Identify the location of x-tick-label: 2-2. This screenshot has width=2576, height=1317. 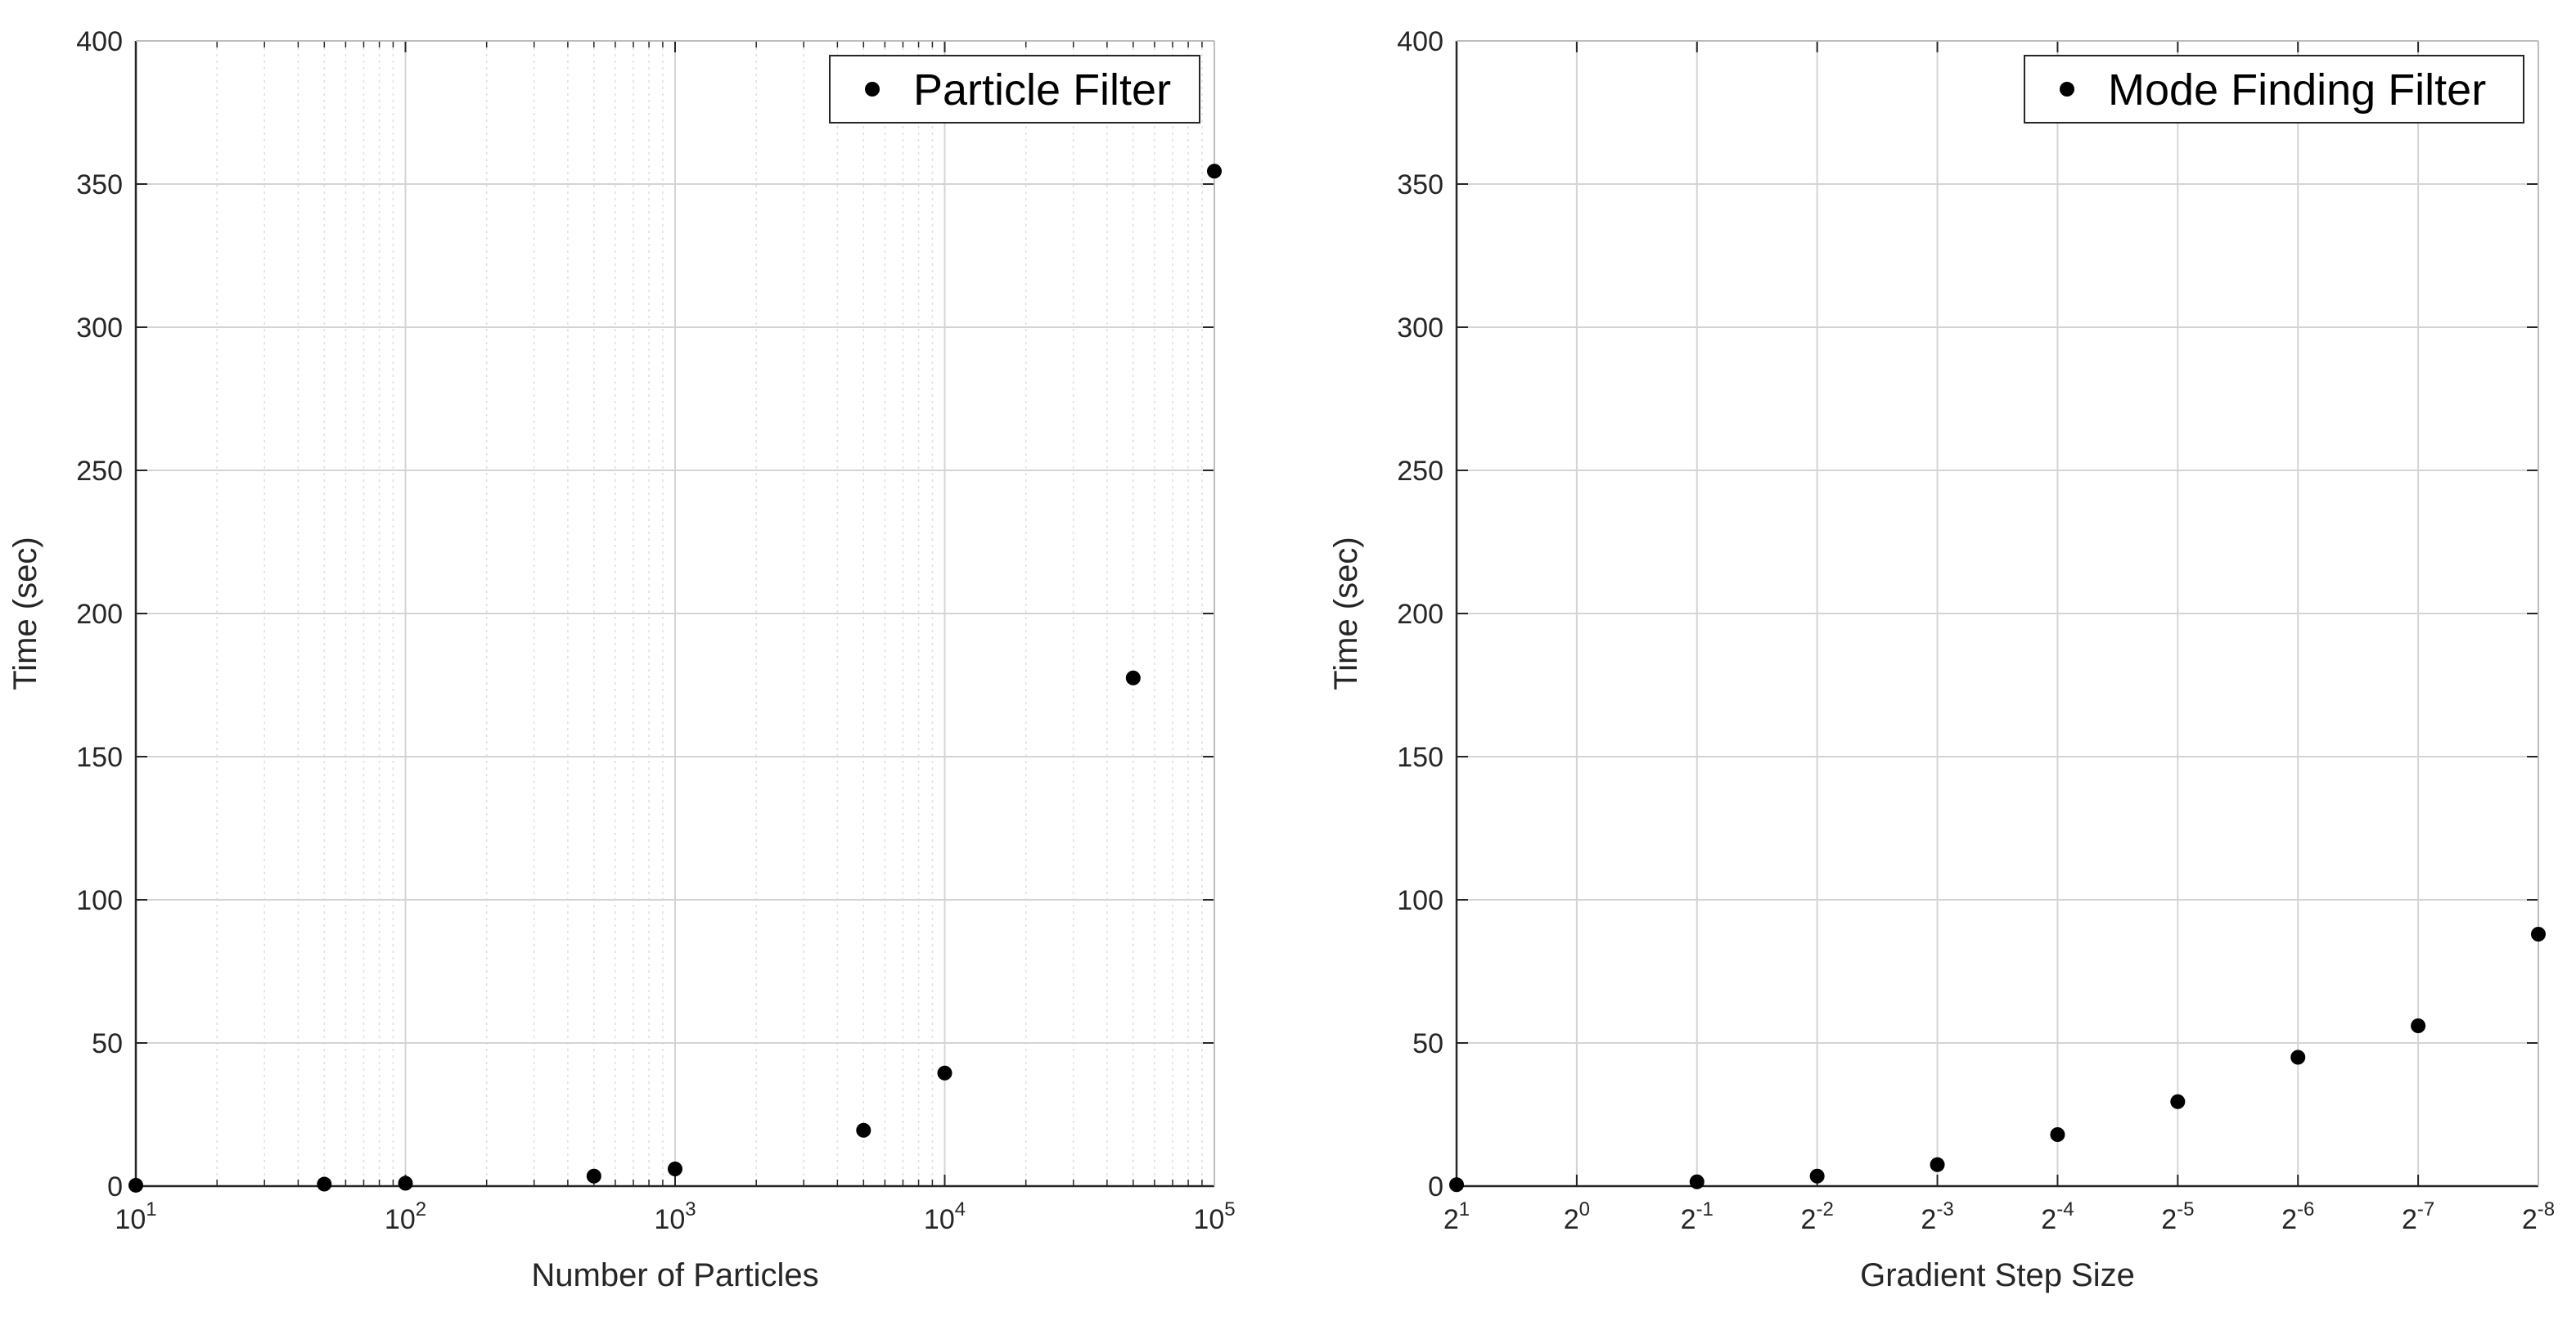
(1817, 1216).